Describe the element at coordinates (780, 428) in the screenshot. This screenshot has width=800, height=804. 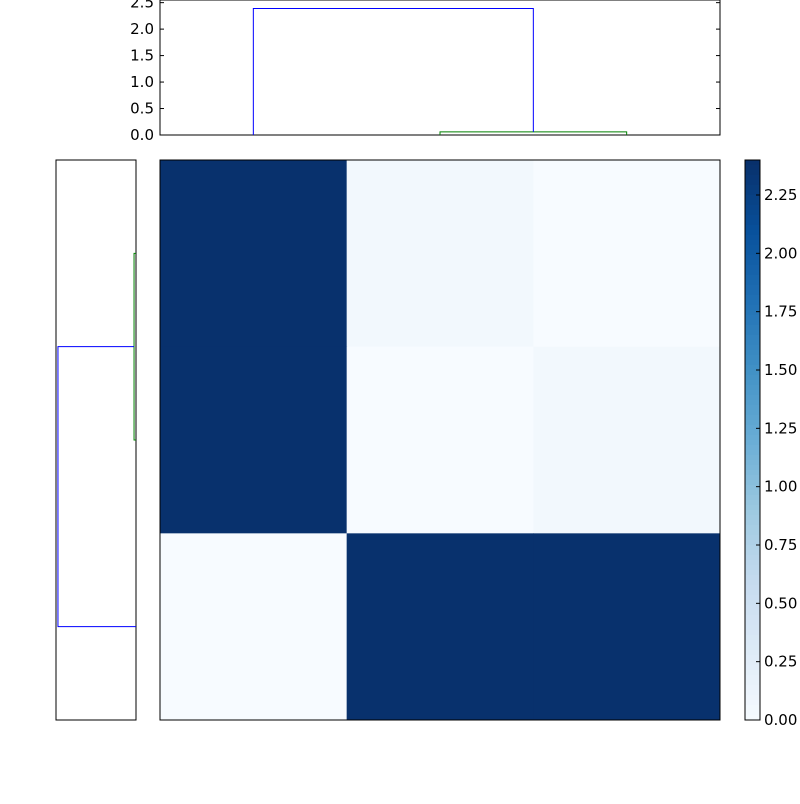
I see `colorbar-tick-label: 1.25` at that location.